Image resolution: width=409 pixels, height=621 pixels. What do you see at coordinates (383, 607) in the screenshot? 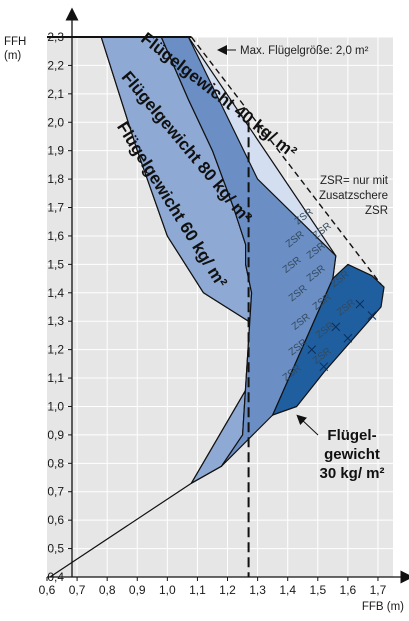
I see `x-axis-title: FFB (m)` at bounding box center [383, 607].